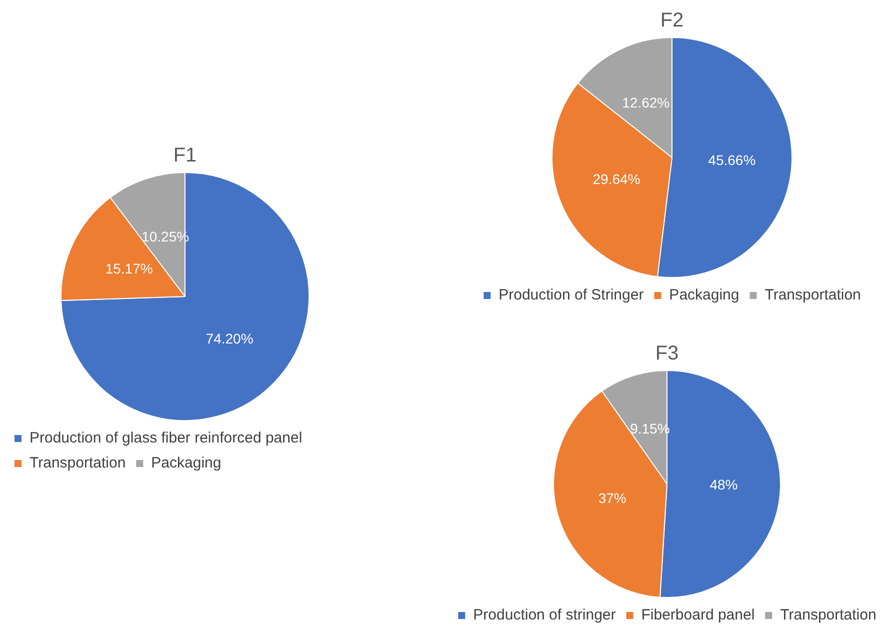  Describe the element at coordinates (667, 353) in the screenshot. I see `chart-title: F3` at that location.